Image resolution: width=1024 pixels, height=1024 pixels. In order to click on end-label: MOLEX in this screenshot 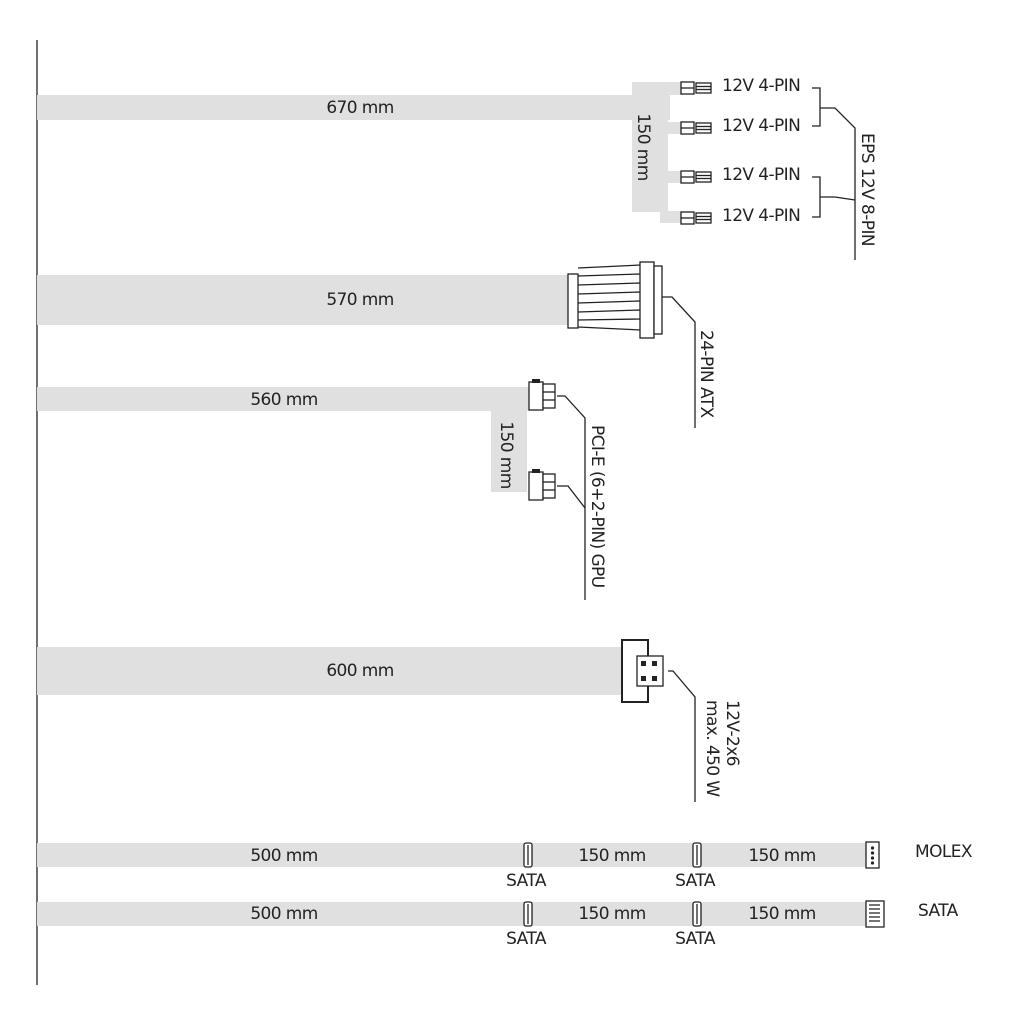, I will do `click(944, 852)`.